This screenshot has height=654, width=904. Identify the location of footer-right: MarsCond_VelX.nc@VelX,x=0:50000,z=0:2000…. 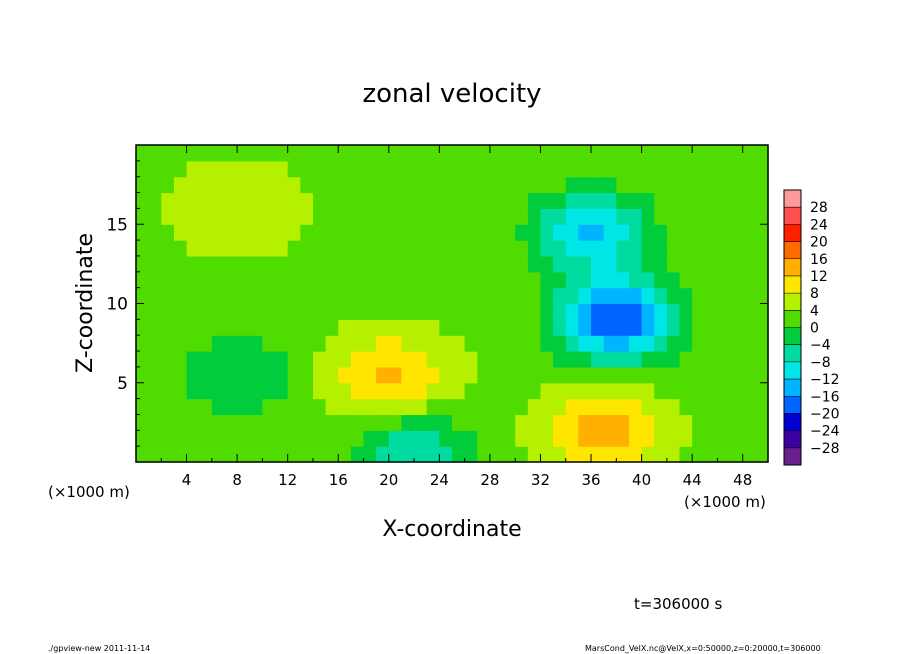
(703, 648).